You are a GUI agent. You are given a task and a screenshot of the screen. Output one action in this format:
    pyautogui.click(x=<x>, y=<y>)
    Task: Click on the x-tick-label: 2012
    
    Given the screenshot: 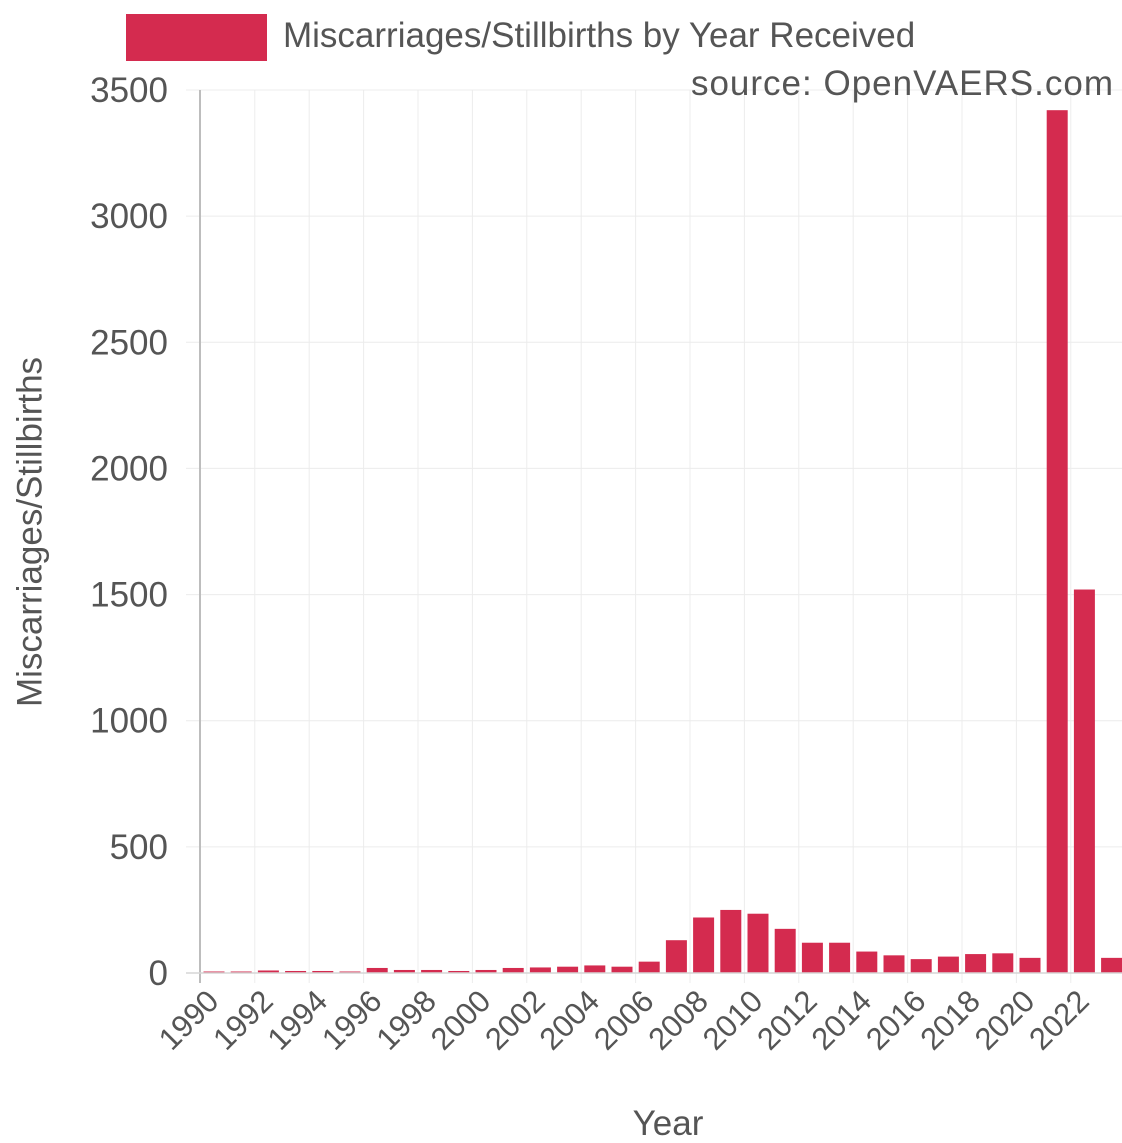 What is the action you would take?
    pyautogui.click(x=787, y=1020)
    